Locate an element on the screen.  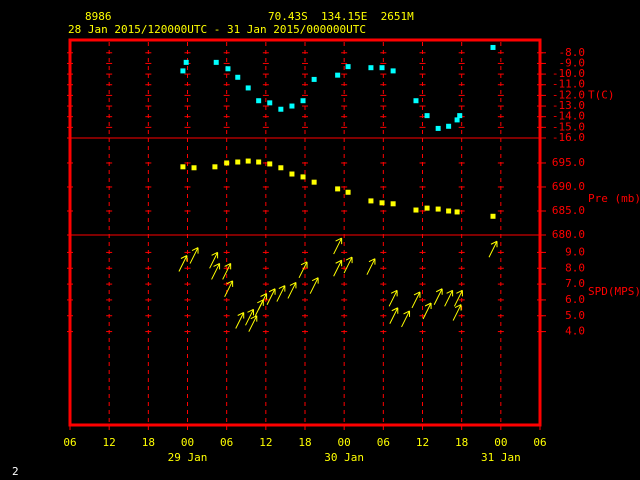
y-tick-label: -15.0 is located at coordinates (568, 126).